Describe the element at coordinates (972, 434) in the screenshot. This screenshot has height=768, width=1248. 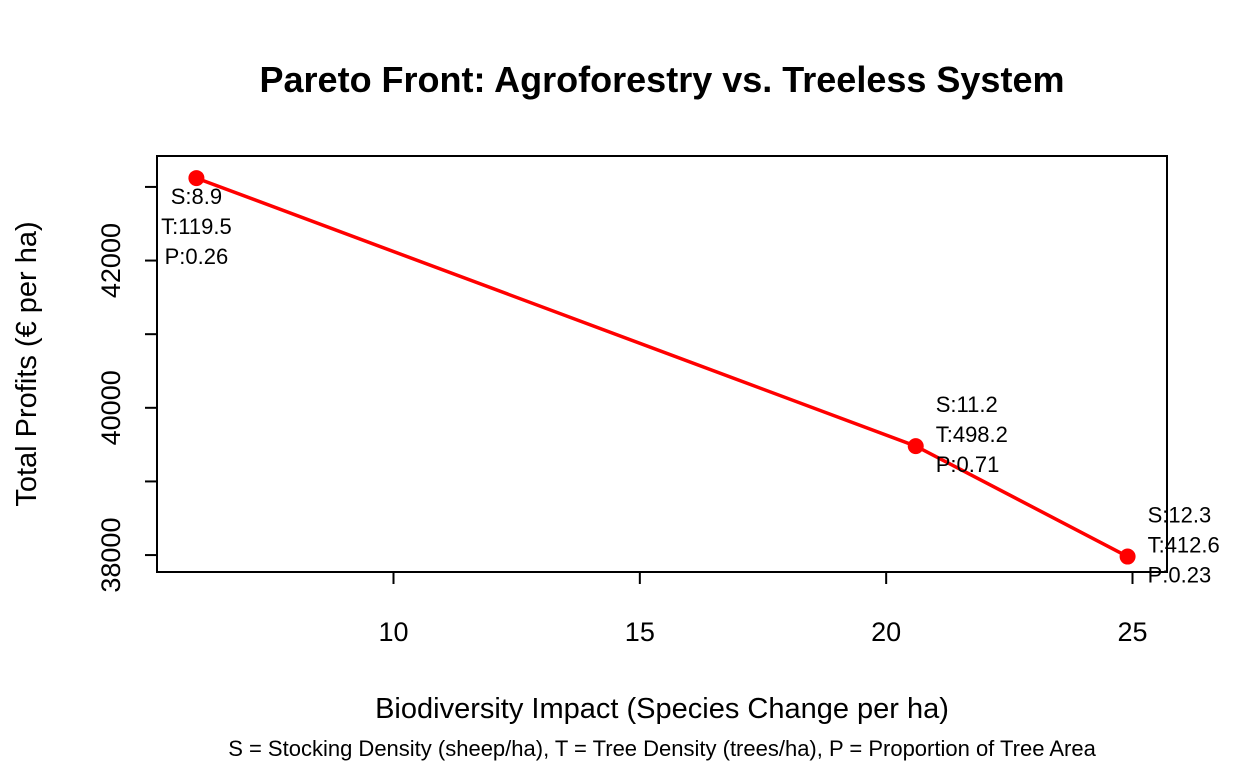
I see `point-annotation: T:498.2` at that location.